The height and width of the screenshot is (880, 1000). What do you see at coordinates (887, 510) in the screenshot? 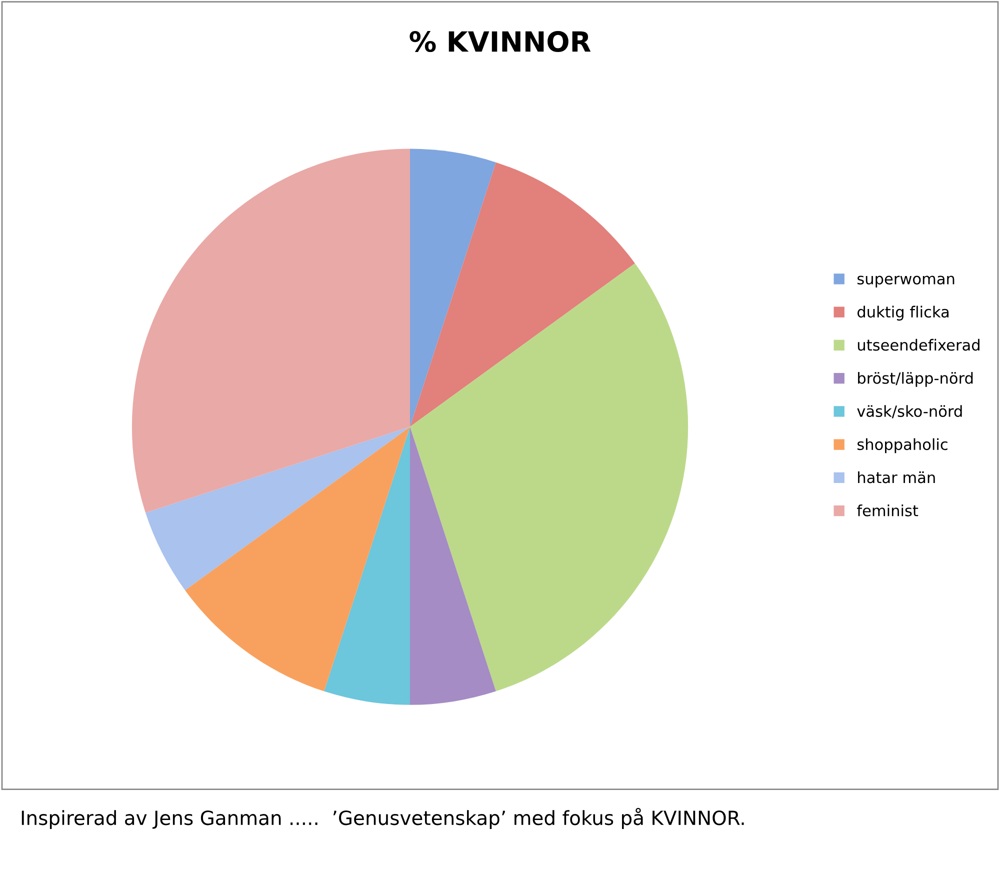
I see `legend-label: feminist` at bounding box center [887, 510].